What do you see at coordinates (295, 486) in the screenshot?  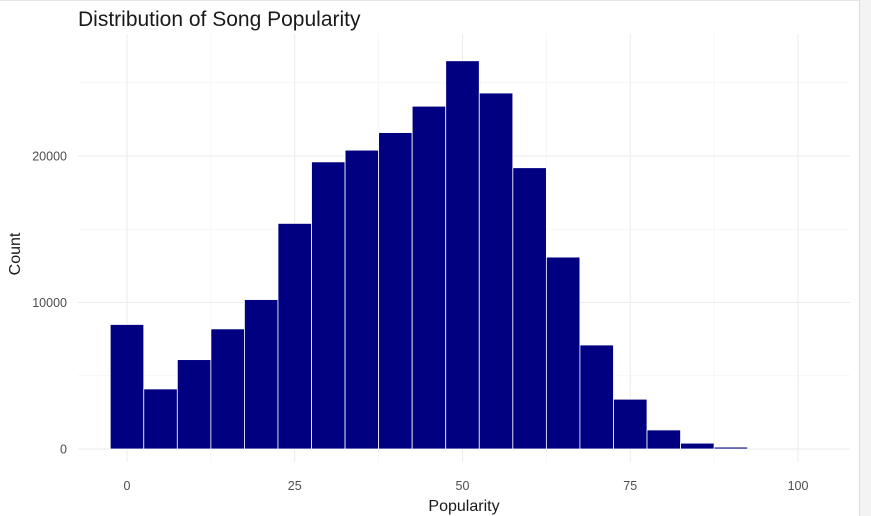 I see `x-tick-label: 25` at bounding box center [295, 486].